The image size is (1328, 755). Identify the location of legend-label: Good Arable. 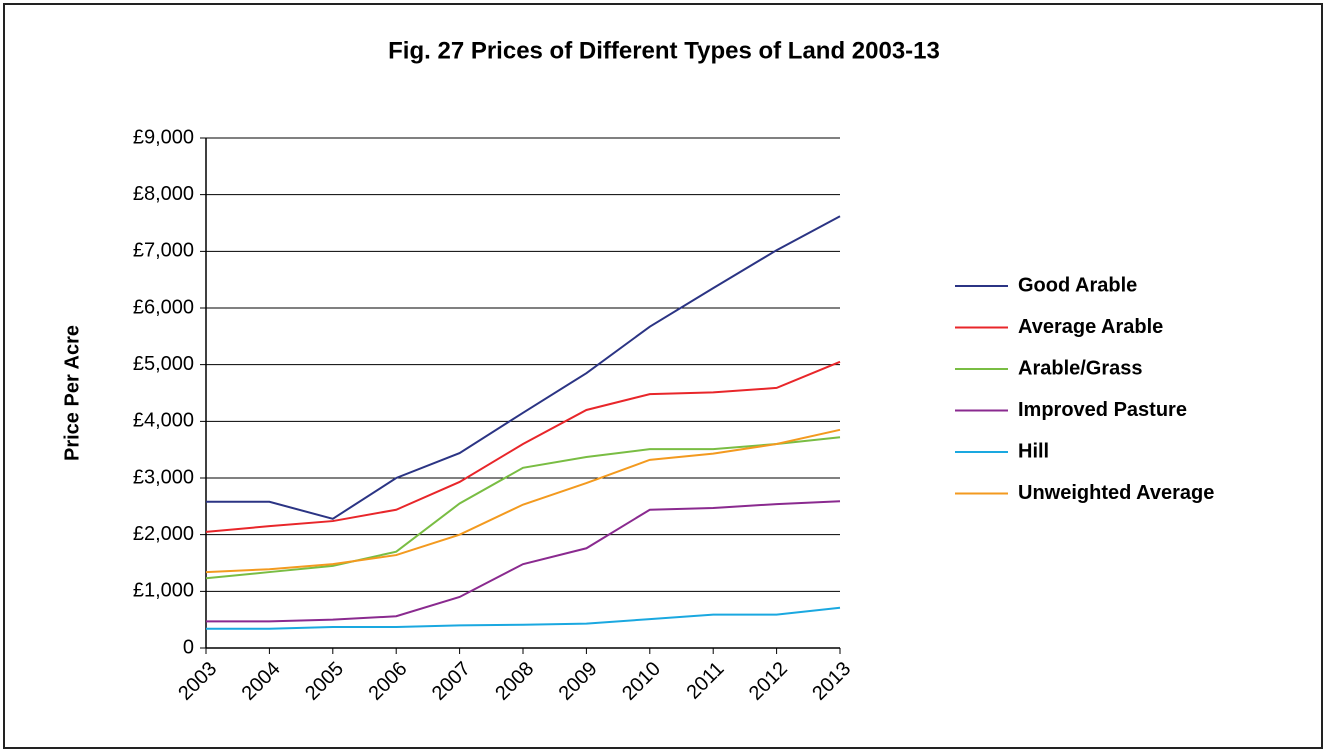
(1077, 285).